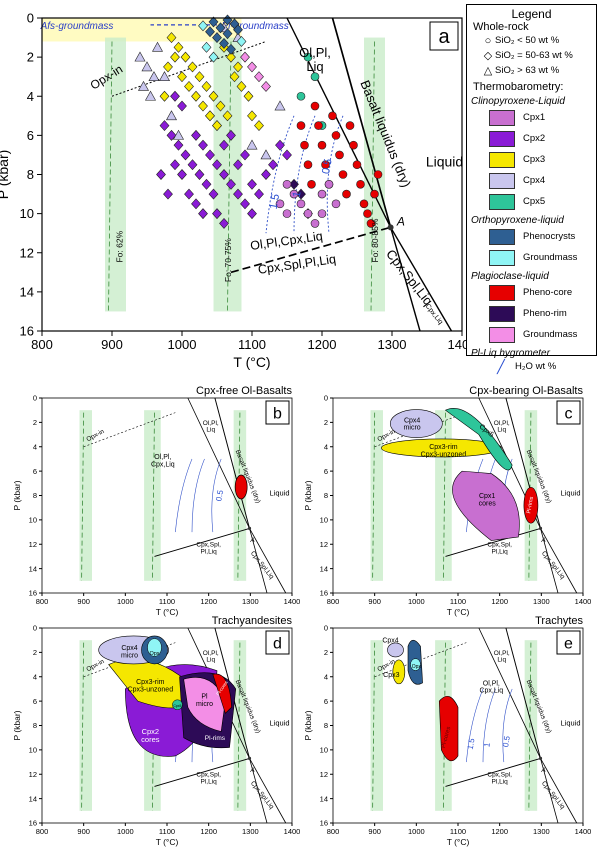 The width and height of the screenshot is (601, 850). I want to click on ol-pl-liq-line, so click(218, 463).